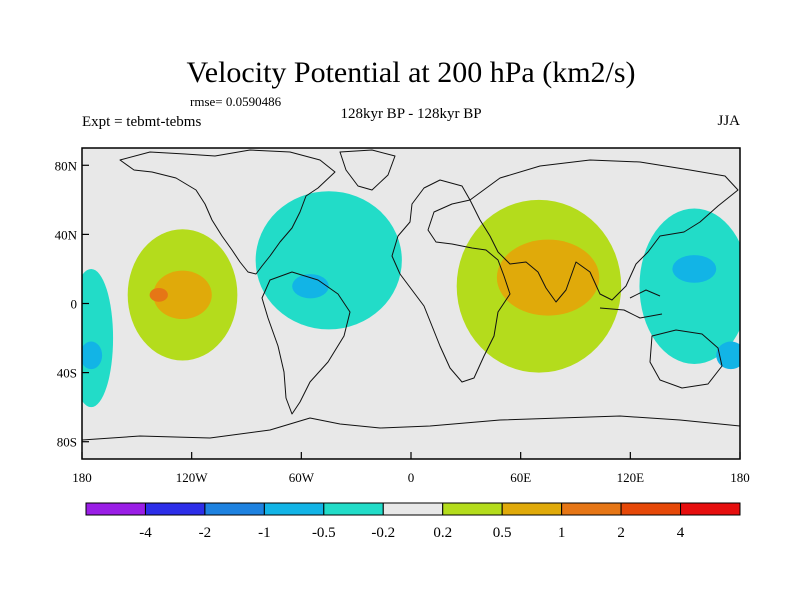  Describe the element at coordinates (302, 477) in the screenshot. I see `x-tick-label: 60W` at that location.